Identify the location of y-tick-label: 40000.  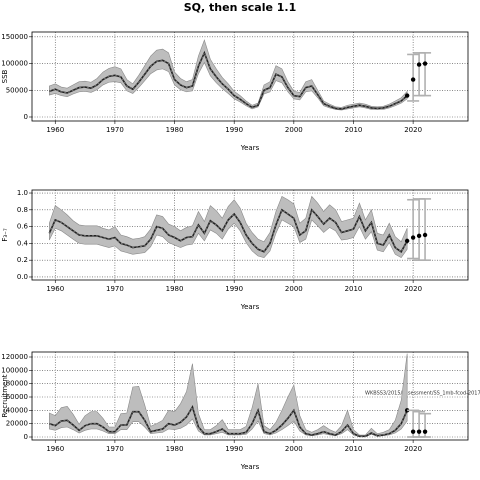
(17, 410).